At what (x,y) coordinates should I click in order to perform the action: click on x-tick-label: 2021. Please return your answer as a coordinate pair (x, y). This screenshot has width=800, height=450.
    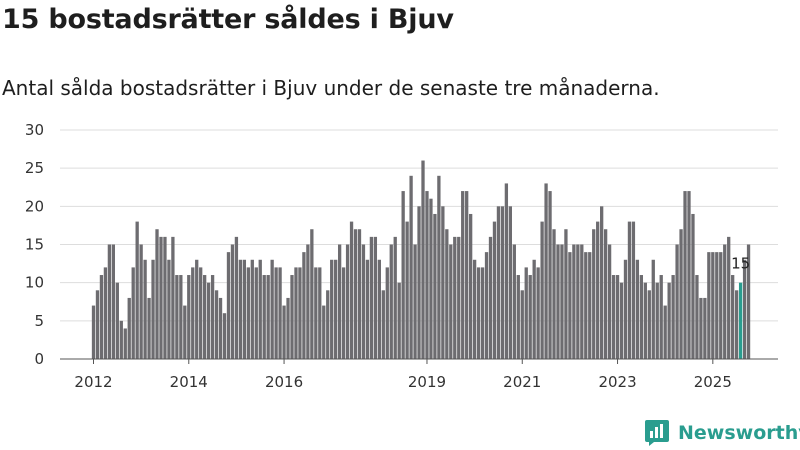
    Looking at the image, I should click on (522, 382).